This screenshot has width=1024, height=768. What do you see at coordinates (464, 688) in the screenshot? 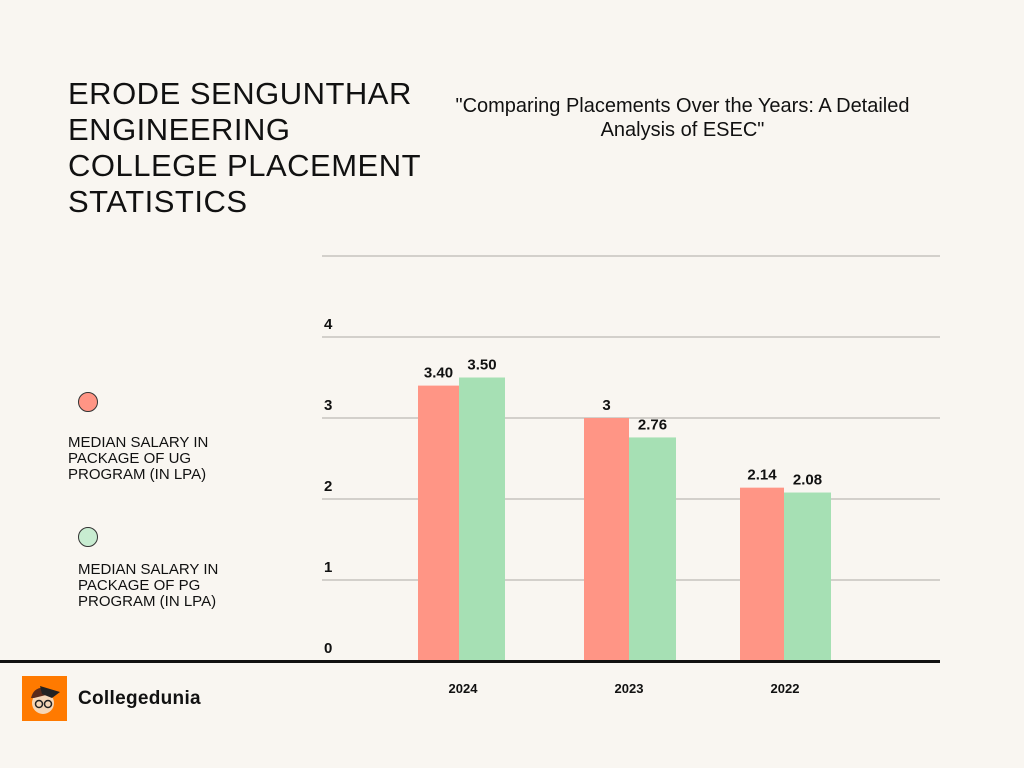
I see `x-tick-label: 2024` at bounding box center [464, 688].